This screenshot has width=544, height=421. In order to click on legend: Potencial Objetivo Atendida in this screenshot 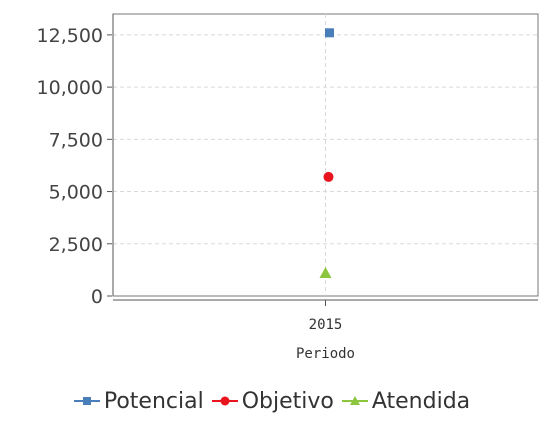, I will do `click(272, 401)`.